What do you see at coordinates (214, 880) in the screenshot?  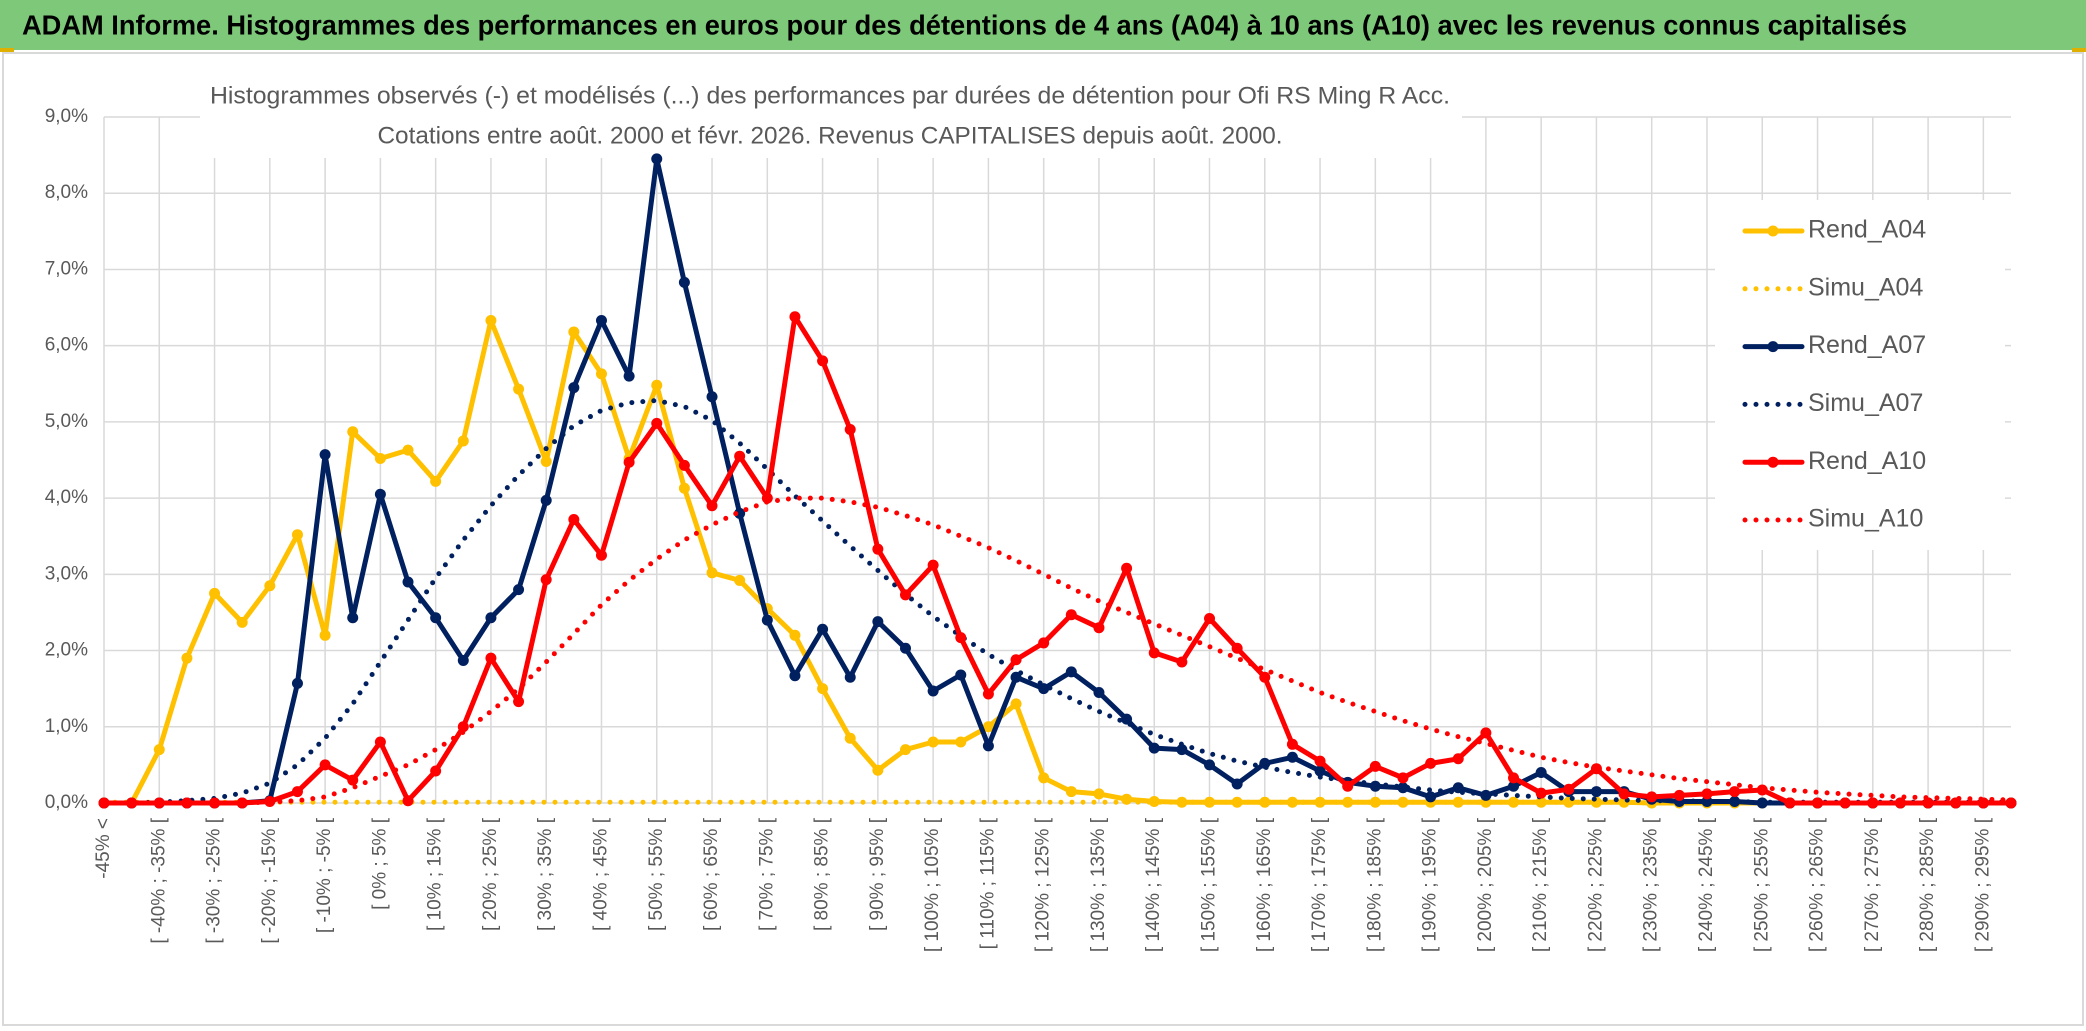 I see `x-tick-label: [ -30% ; -25% [` at bounding box center [214, 880].